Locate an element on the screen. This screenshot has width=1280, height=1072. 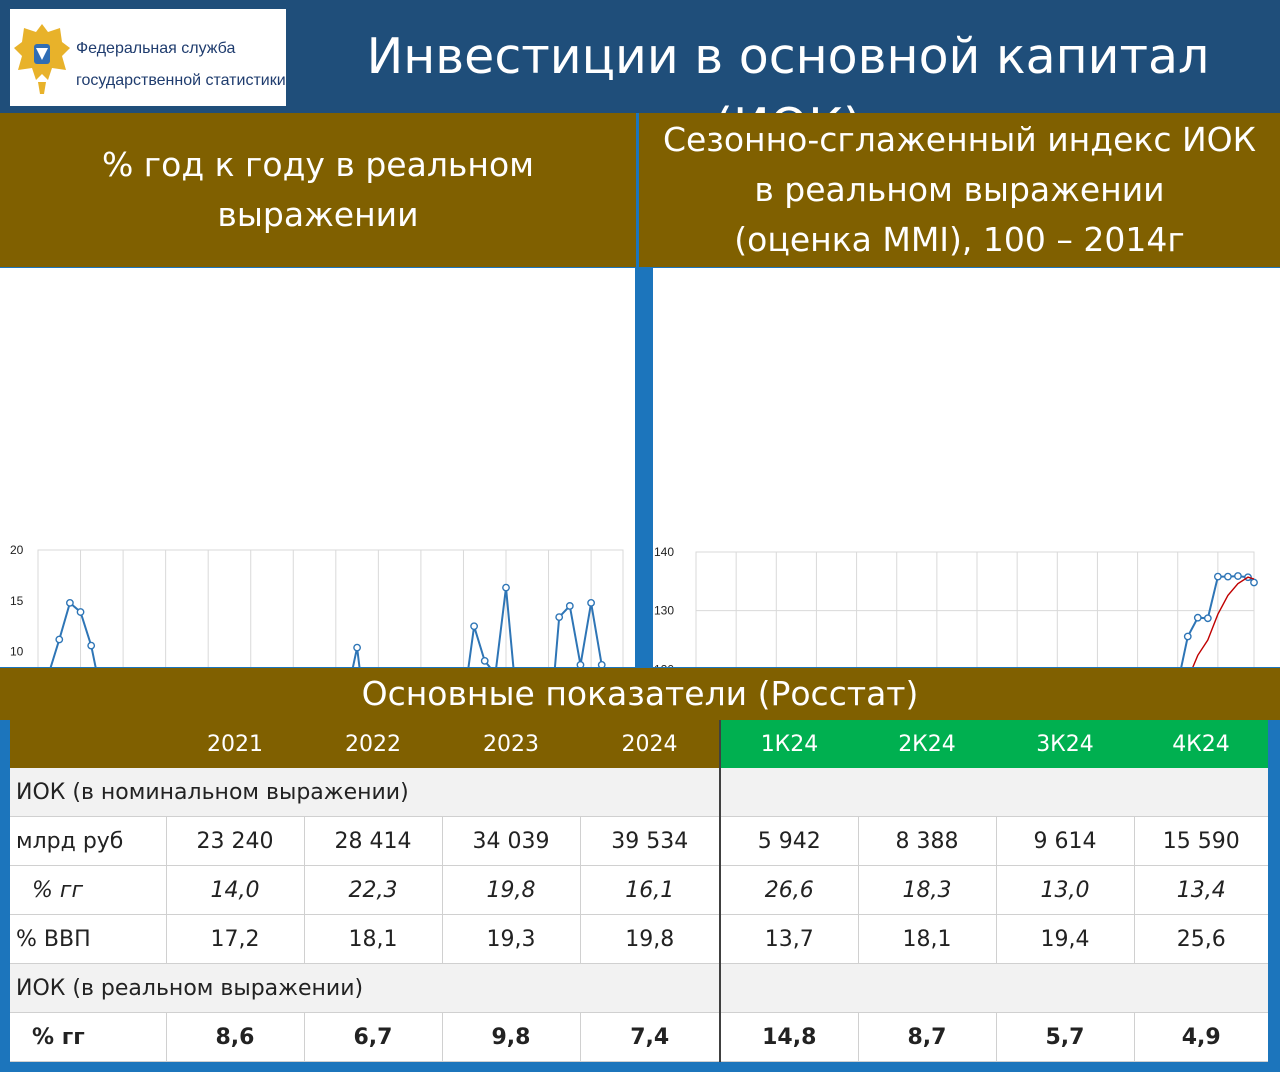
table-cell: 7,4 is located at coordinates (650, 1037).